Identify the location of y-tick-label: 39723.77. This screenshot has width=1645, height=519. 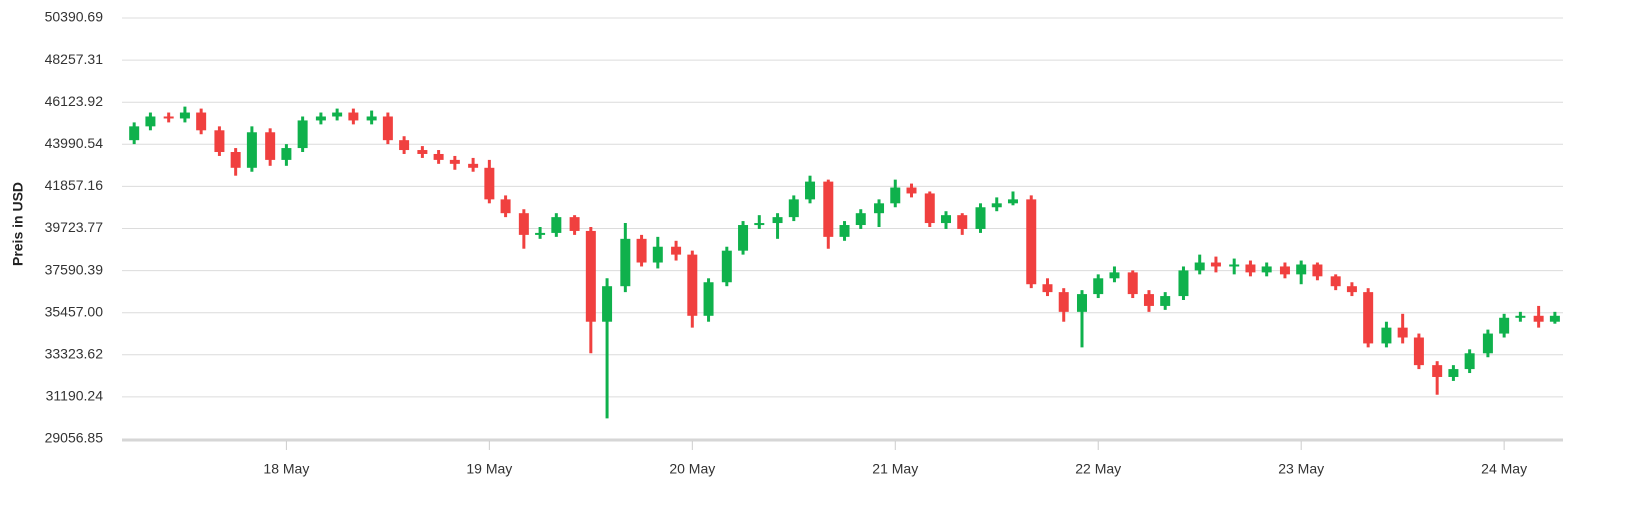
(74, 227).